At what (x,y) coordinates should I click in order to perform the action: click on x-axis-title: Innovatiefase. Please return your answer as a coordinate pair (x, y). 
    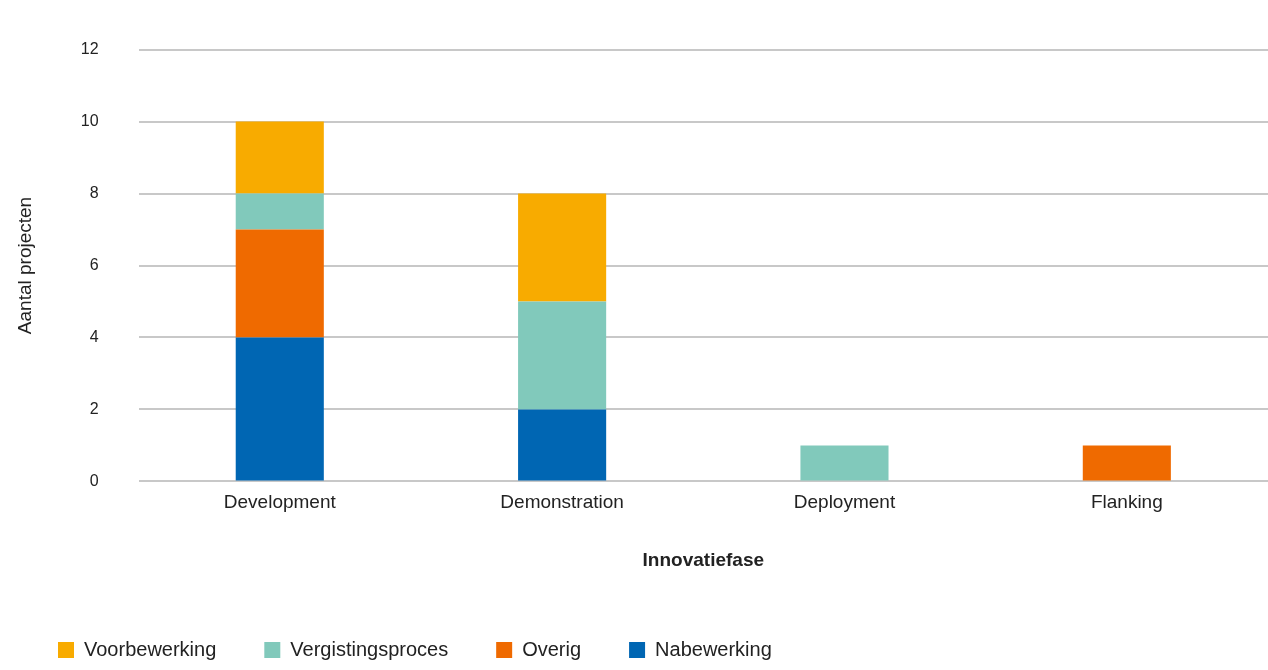
    Looking at the image, I should click on (703, 559).